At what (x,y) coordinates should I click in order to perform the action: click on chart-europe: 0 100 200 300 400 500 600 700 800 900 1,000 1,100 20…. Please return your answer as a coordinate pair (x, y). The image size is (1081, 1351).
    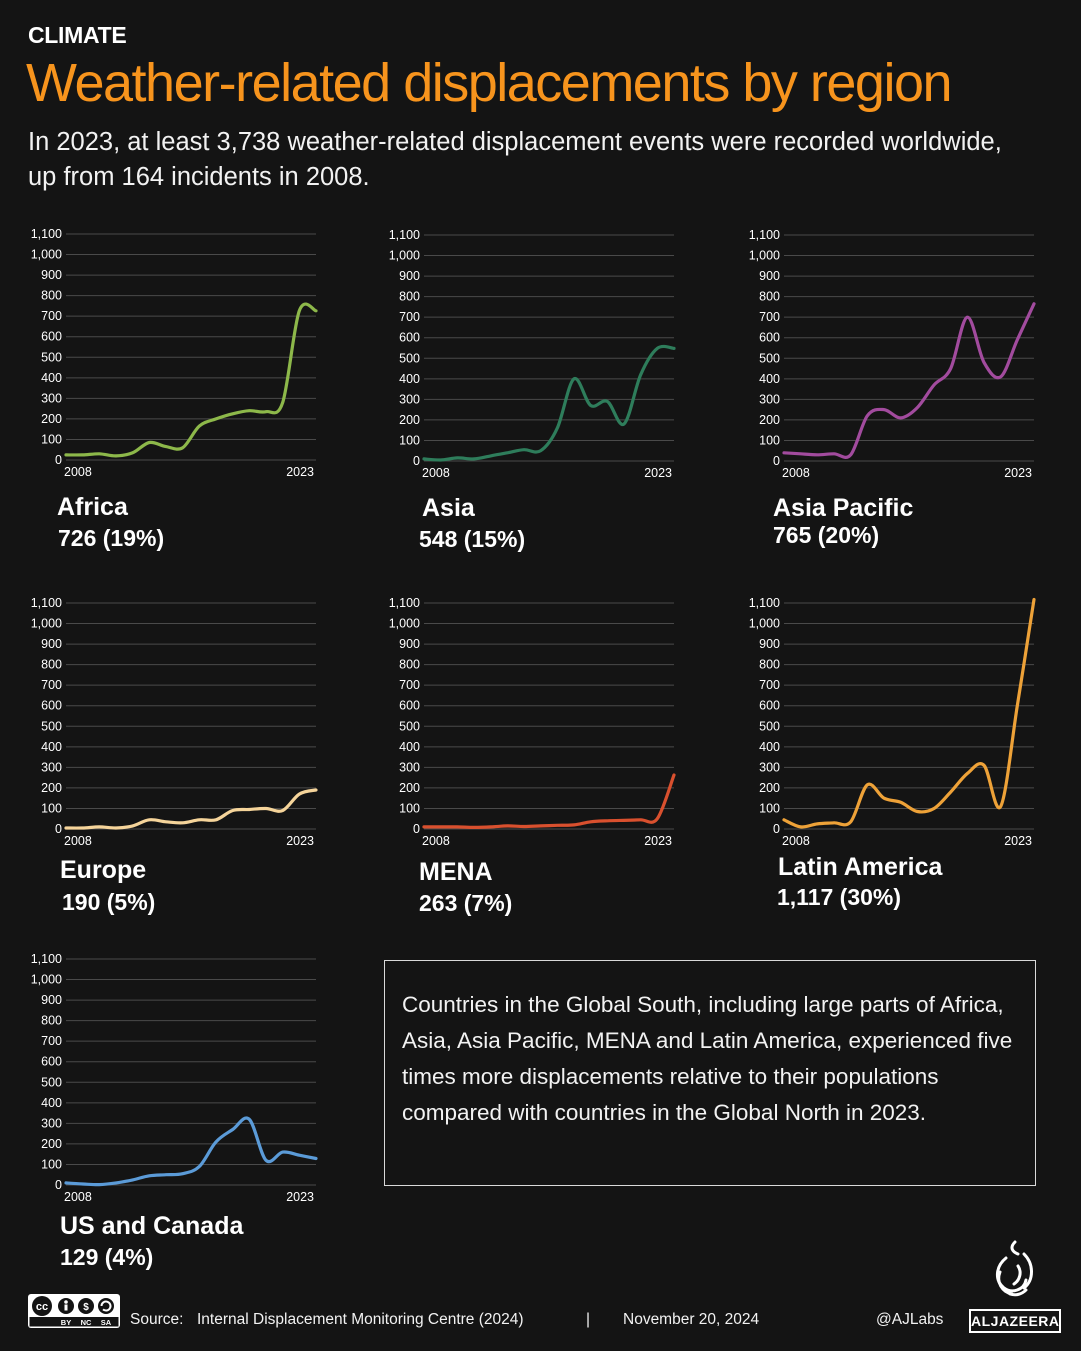
    Looking at the image, I should click on (174, 722).